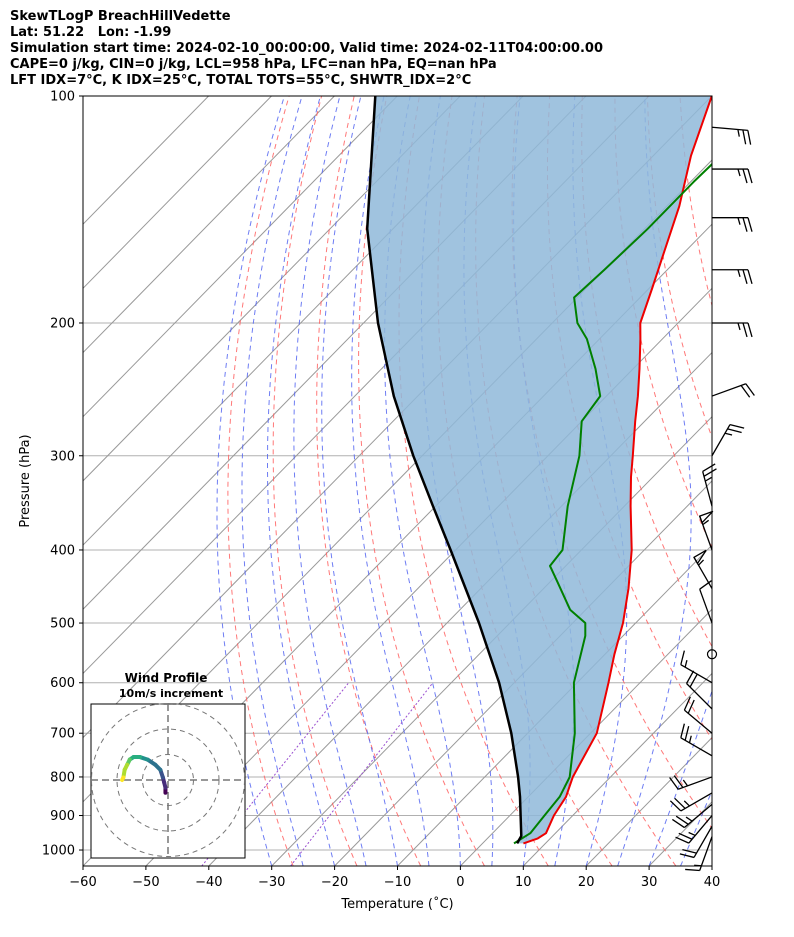  Describe the element at coordinates (62, 816) in the screenshot. I see `y-tick-label: 900` at that location.